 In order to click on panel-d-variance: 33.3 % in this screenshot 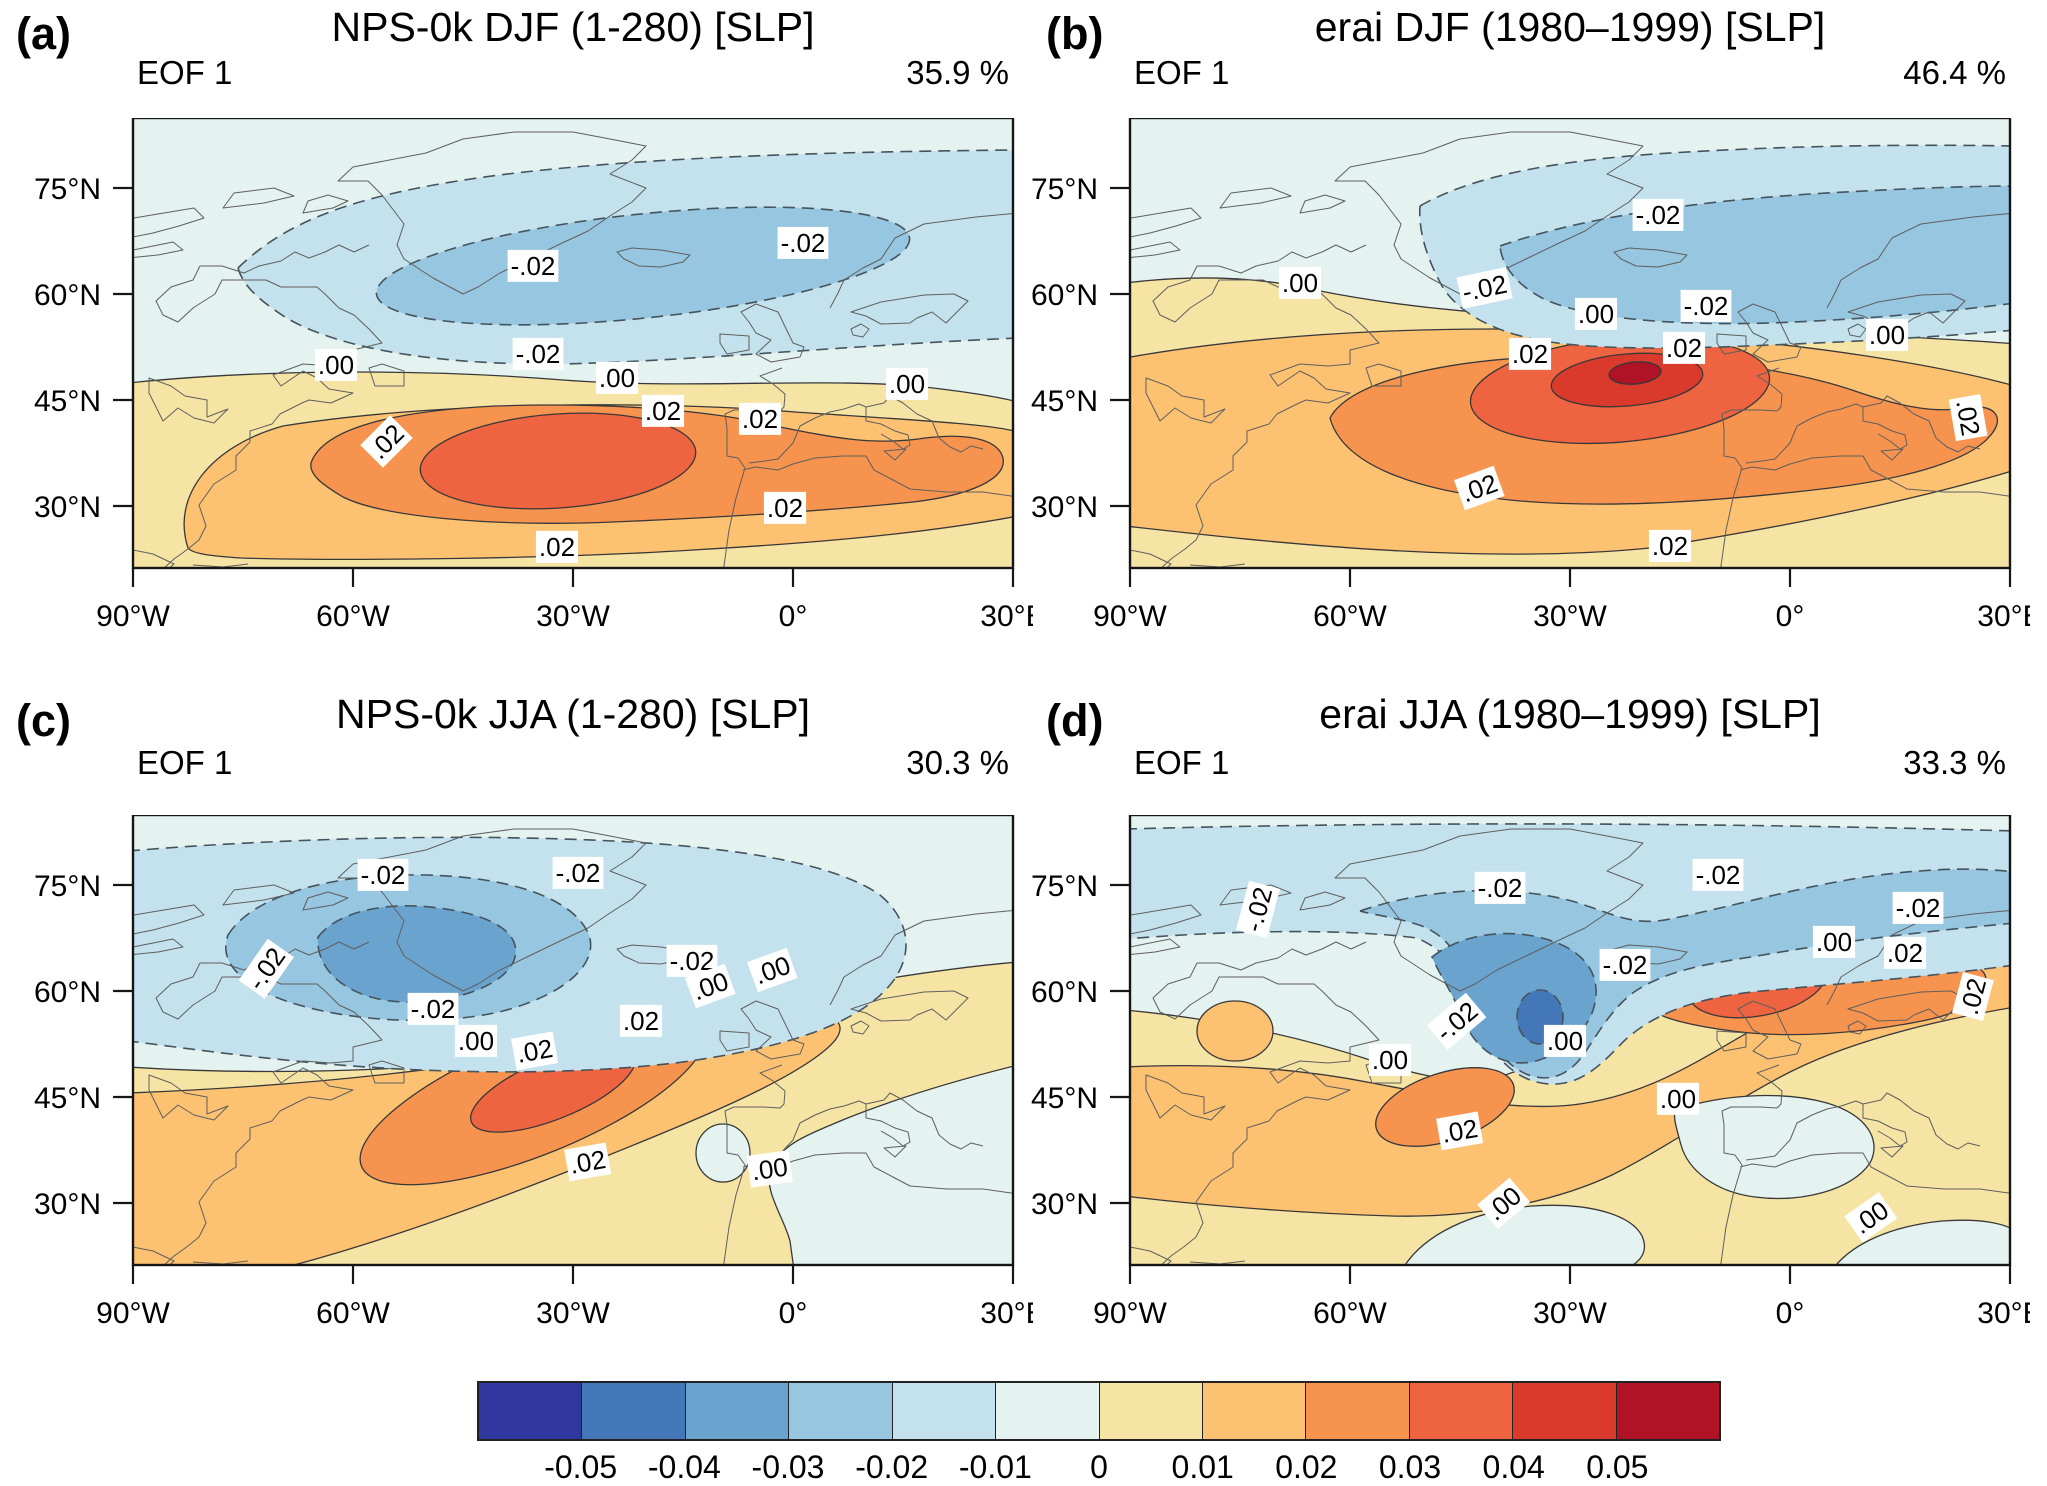, I will do `click(1954, 762)`.